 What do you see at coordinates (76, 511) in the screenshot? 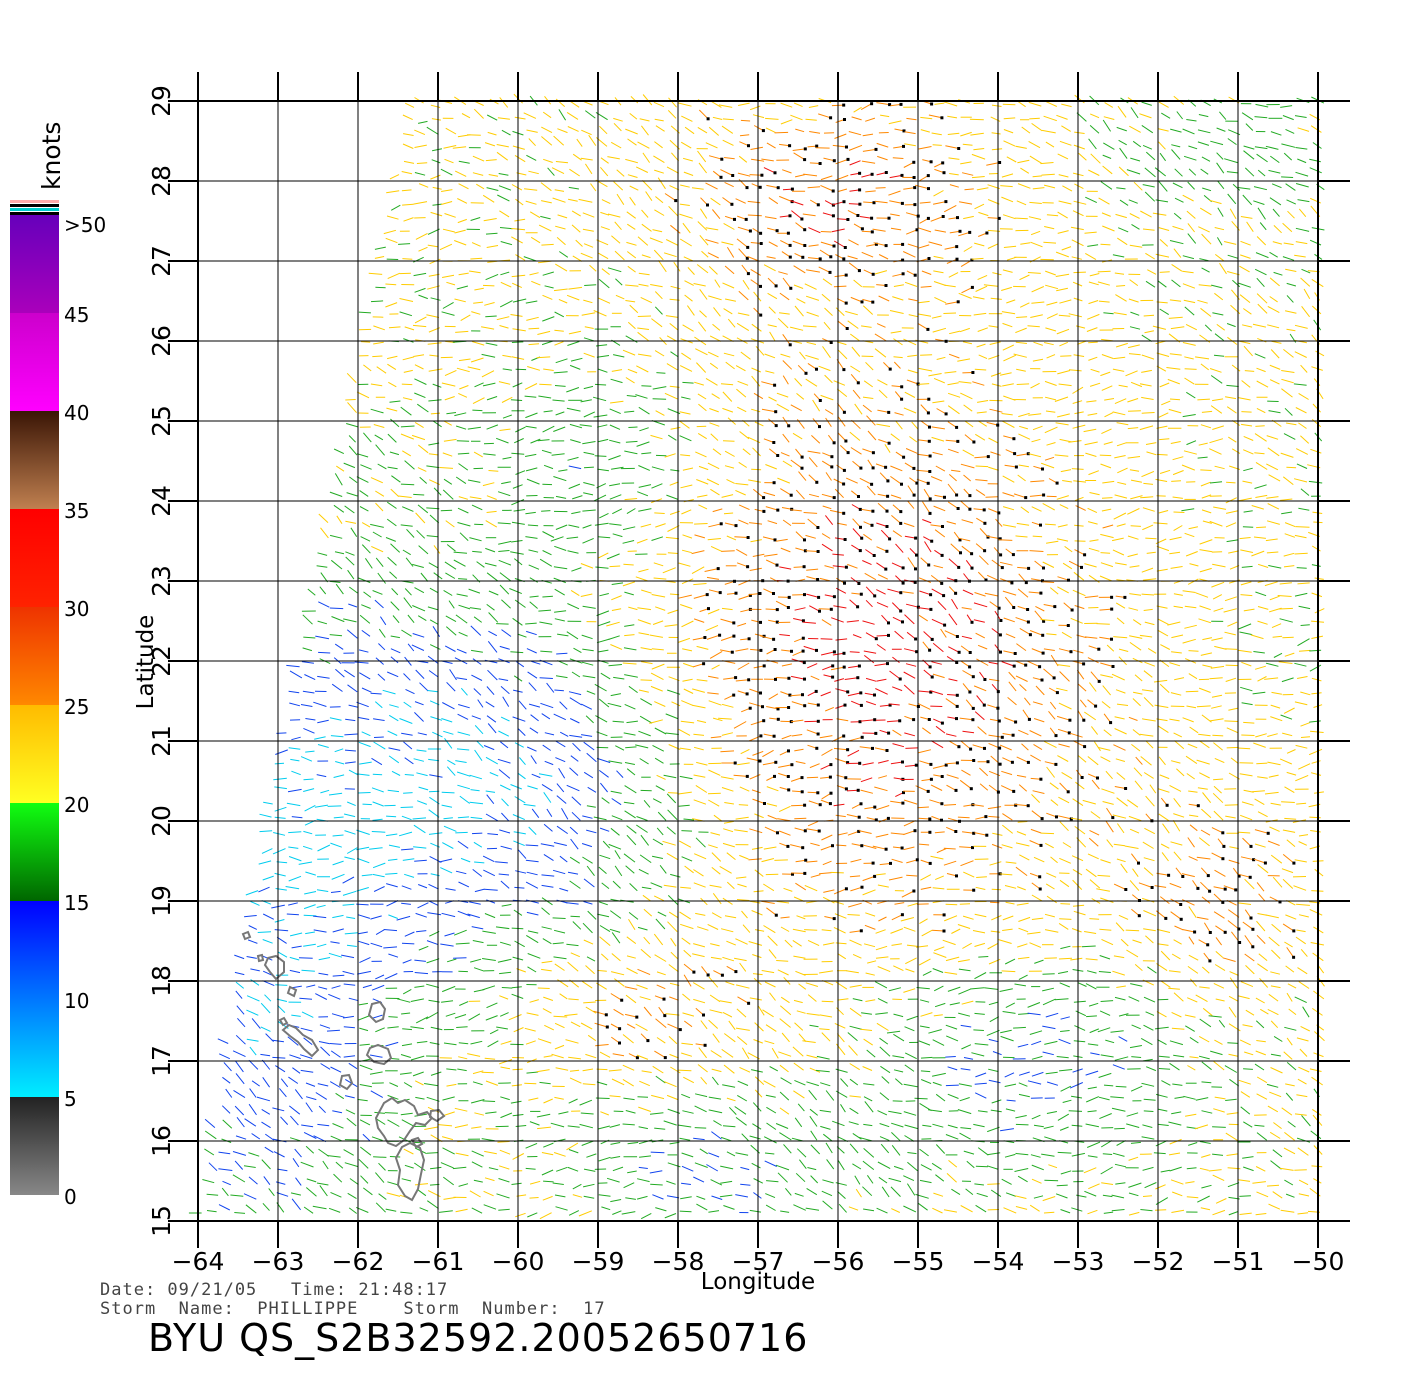
I see `colorbar-tick-label: 35` at bounding box center [76, 511].